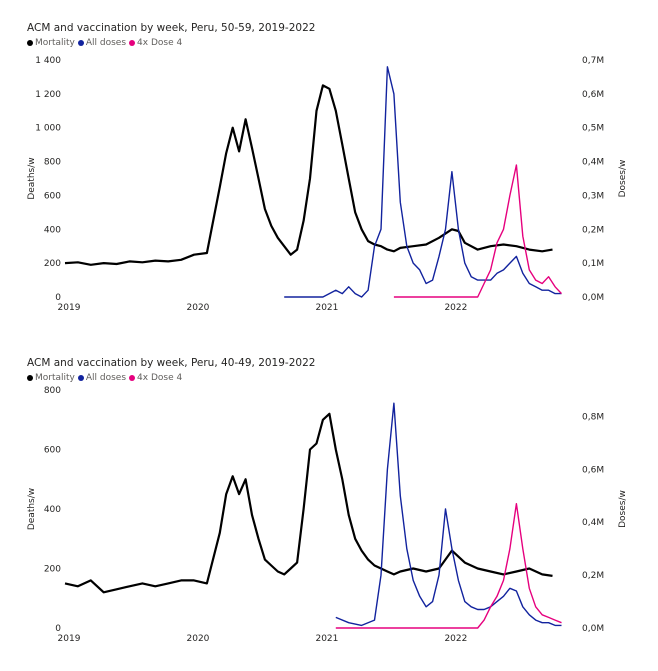 This screenshot has width=658, height=671. I want to click on y-tick-label: 1 000, so click(48, 129).